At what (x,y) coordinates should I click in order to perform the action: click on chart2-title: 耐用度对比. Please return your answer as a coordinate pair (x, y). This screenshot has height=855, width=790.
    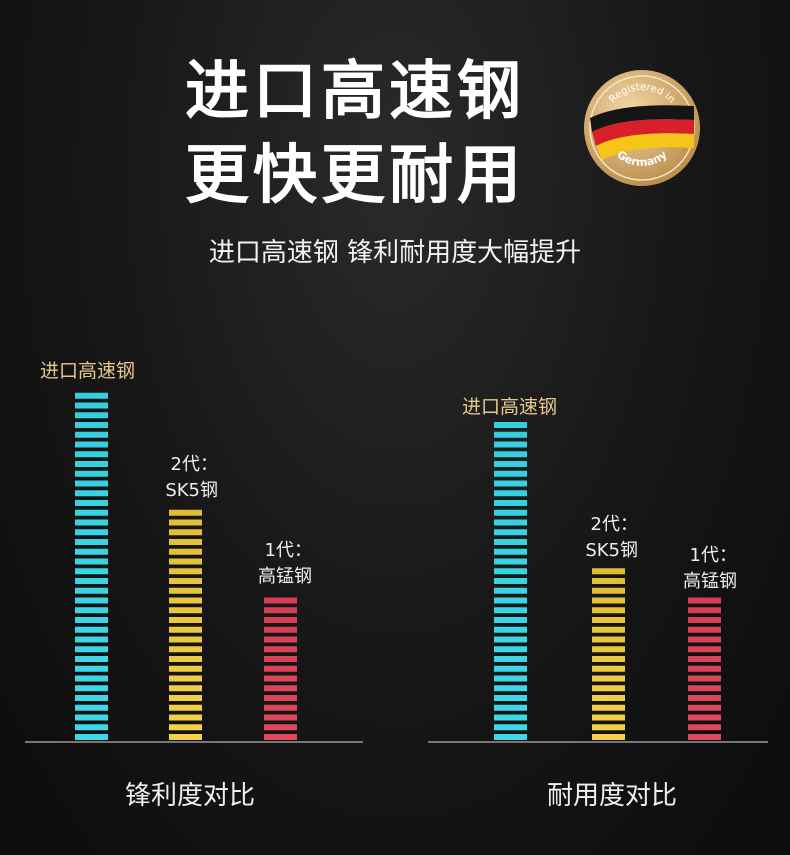
    Looking at the image, I should click on (611, 796).